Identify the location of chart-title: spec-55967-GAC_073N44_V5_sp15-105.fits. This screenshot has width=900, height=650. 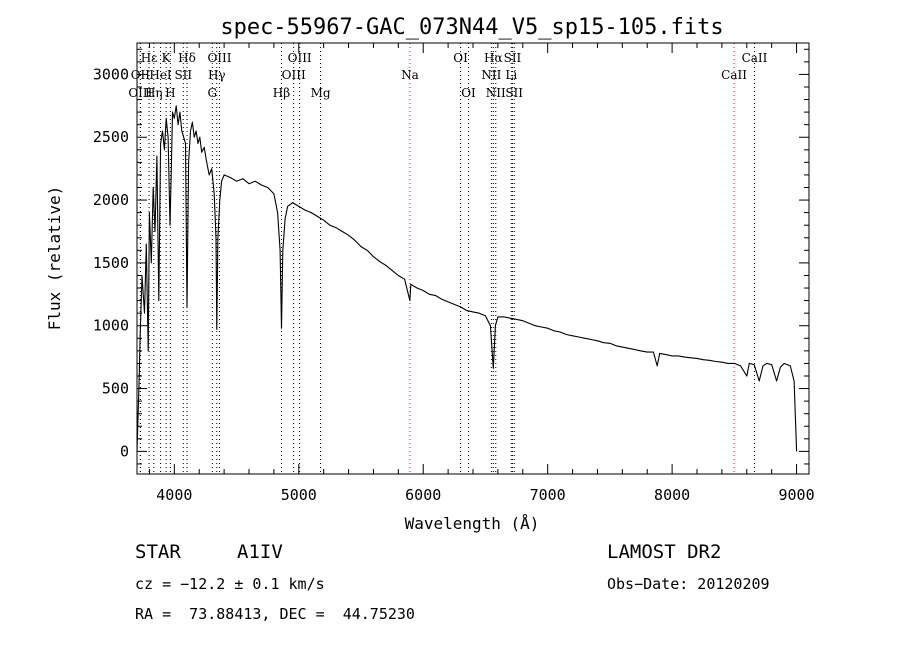
(471, 27).